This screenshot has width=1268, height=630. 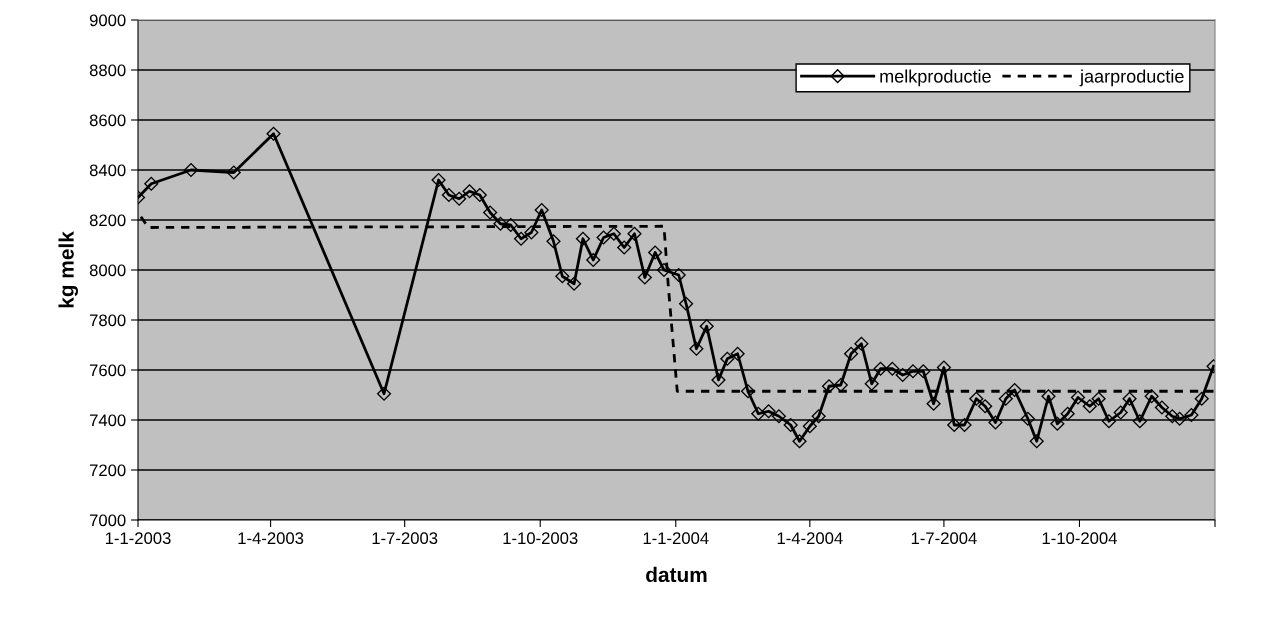 What do you see at coordinates (676, 574) in the screenshot?
I see `x-axis-title: datum` at bounding box center [676, 574].